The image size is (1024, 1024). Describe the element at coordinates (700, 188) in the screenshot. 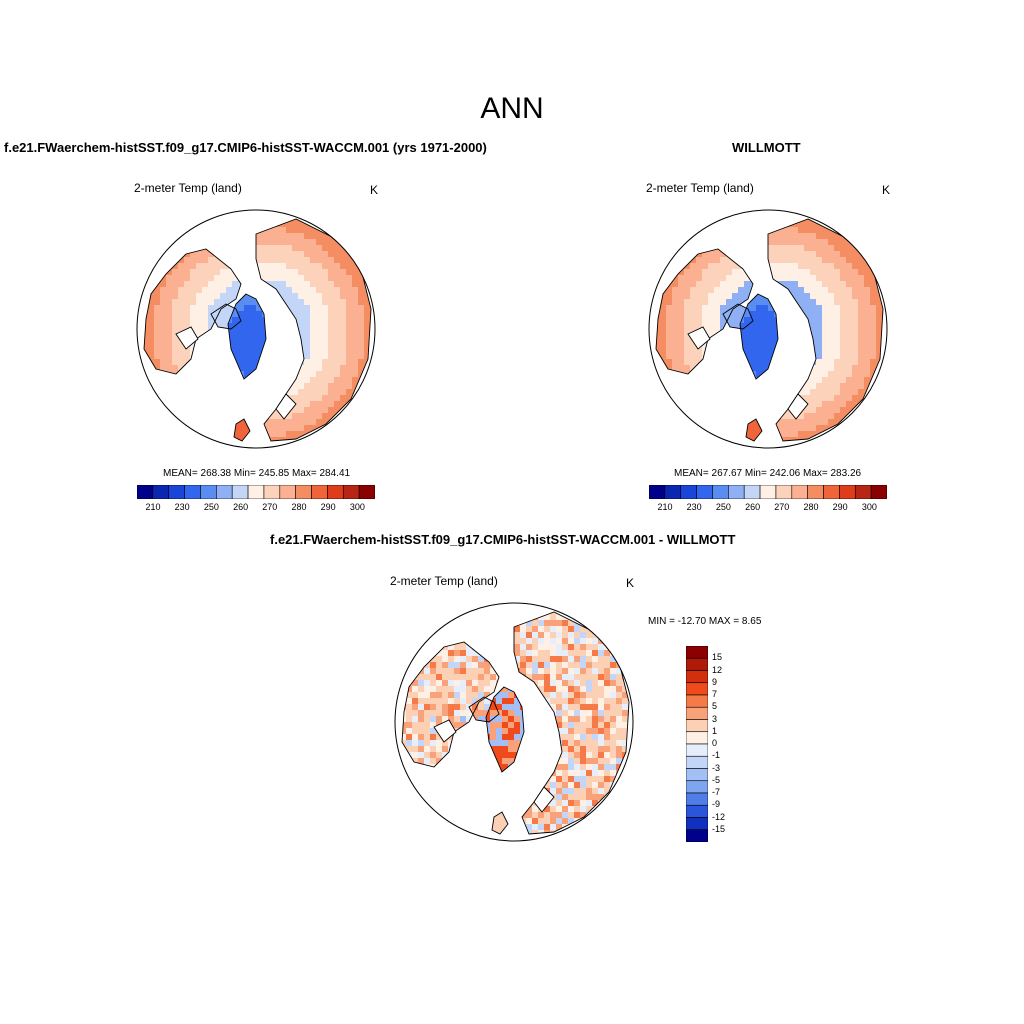

I see `panel-2-variable-label: 2-meter Temp (land)` at that location.